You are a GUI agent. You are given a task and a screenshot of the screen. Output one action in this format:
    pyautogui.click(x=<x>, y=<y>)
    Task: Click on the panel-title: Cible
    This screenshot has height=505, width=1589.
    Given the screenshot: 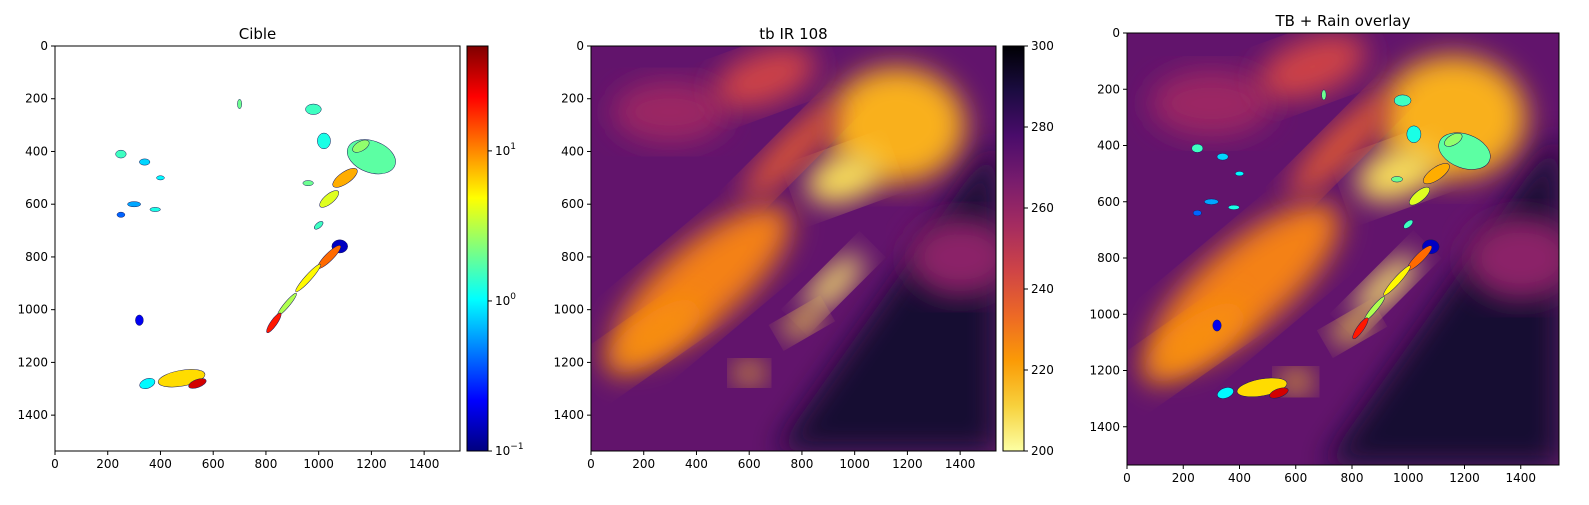 What is the action you would take?
    pyautogui.click(x=258, y=34)
    